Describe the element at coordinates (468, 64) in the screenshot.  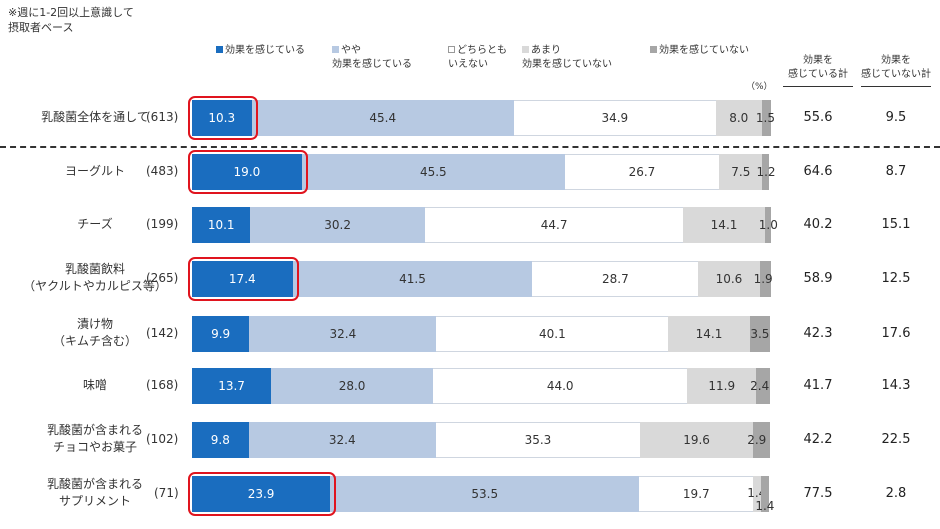
I see `legend-label-line2: いえない` at that location.